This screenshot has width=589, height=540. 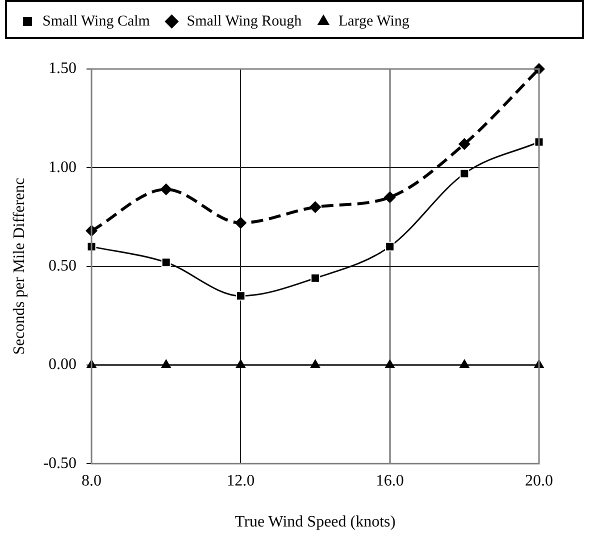 I want to click on x-tick-label: 8.0, so click(x=92, y=481).